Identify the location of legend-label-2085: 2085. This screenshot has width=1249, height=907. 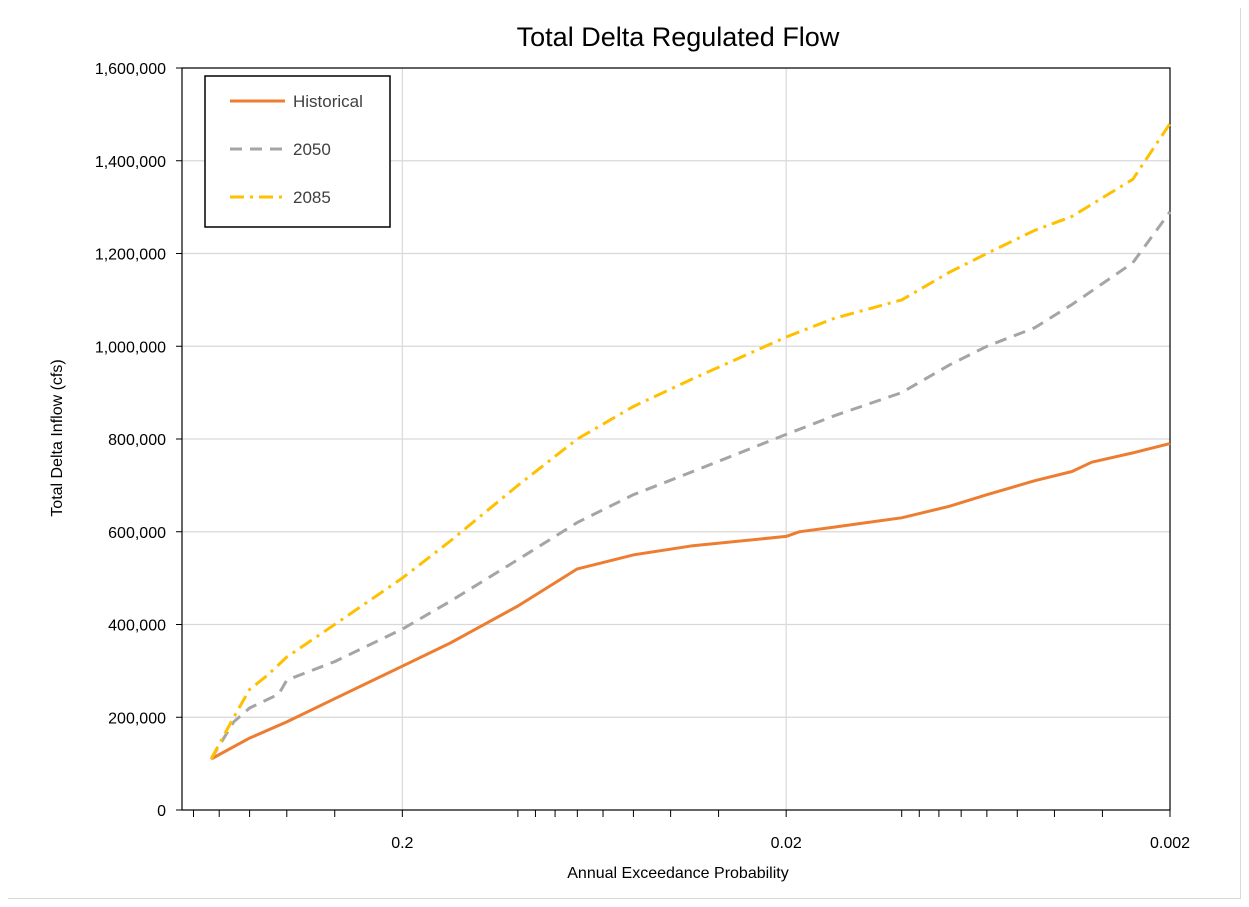
(312, 197).